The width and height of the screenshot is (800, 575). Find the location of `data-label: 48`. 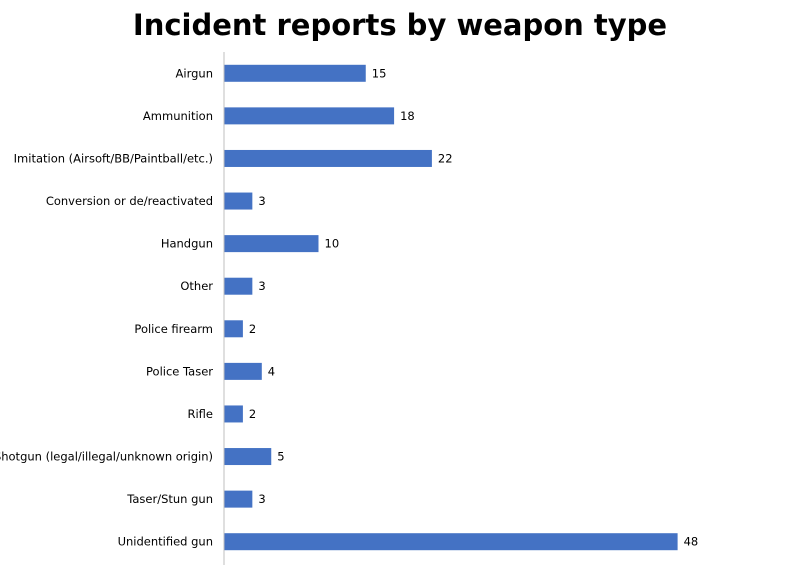

data-label: 48 is located at coordinates (691, 542).